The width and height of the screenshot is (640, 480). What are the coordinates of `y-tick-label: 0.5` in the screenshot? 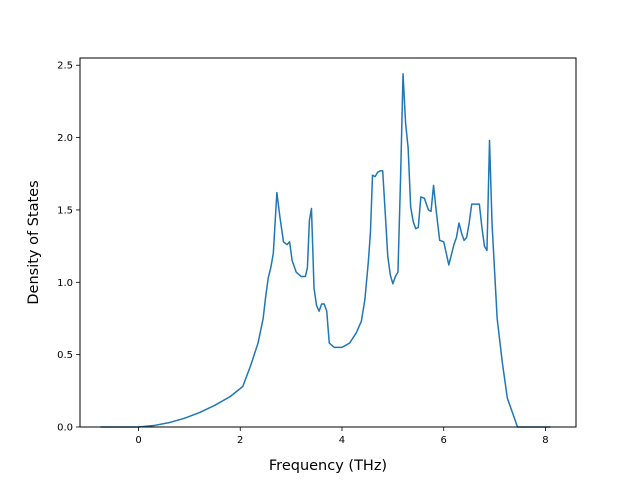 It's located at (65, 355).